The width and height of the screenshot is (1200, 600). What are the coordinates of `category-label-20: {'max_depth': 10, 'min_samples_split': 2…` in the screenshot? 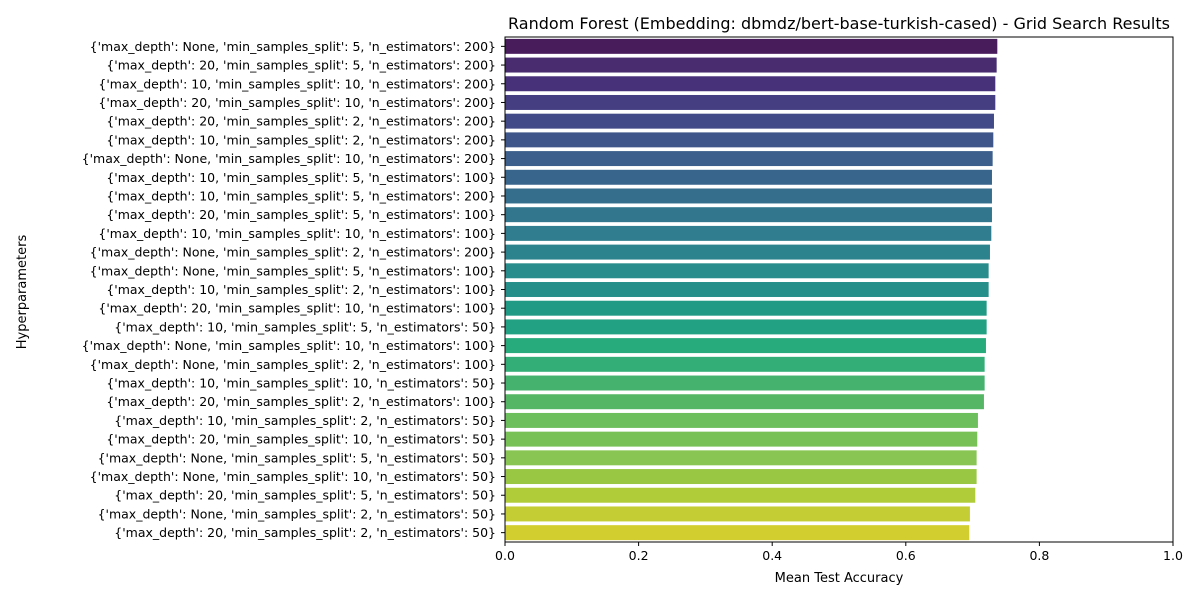 It's located at (305, 420).